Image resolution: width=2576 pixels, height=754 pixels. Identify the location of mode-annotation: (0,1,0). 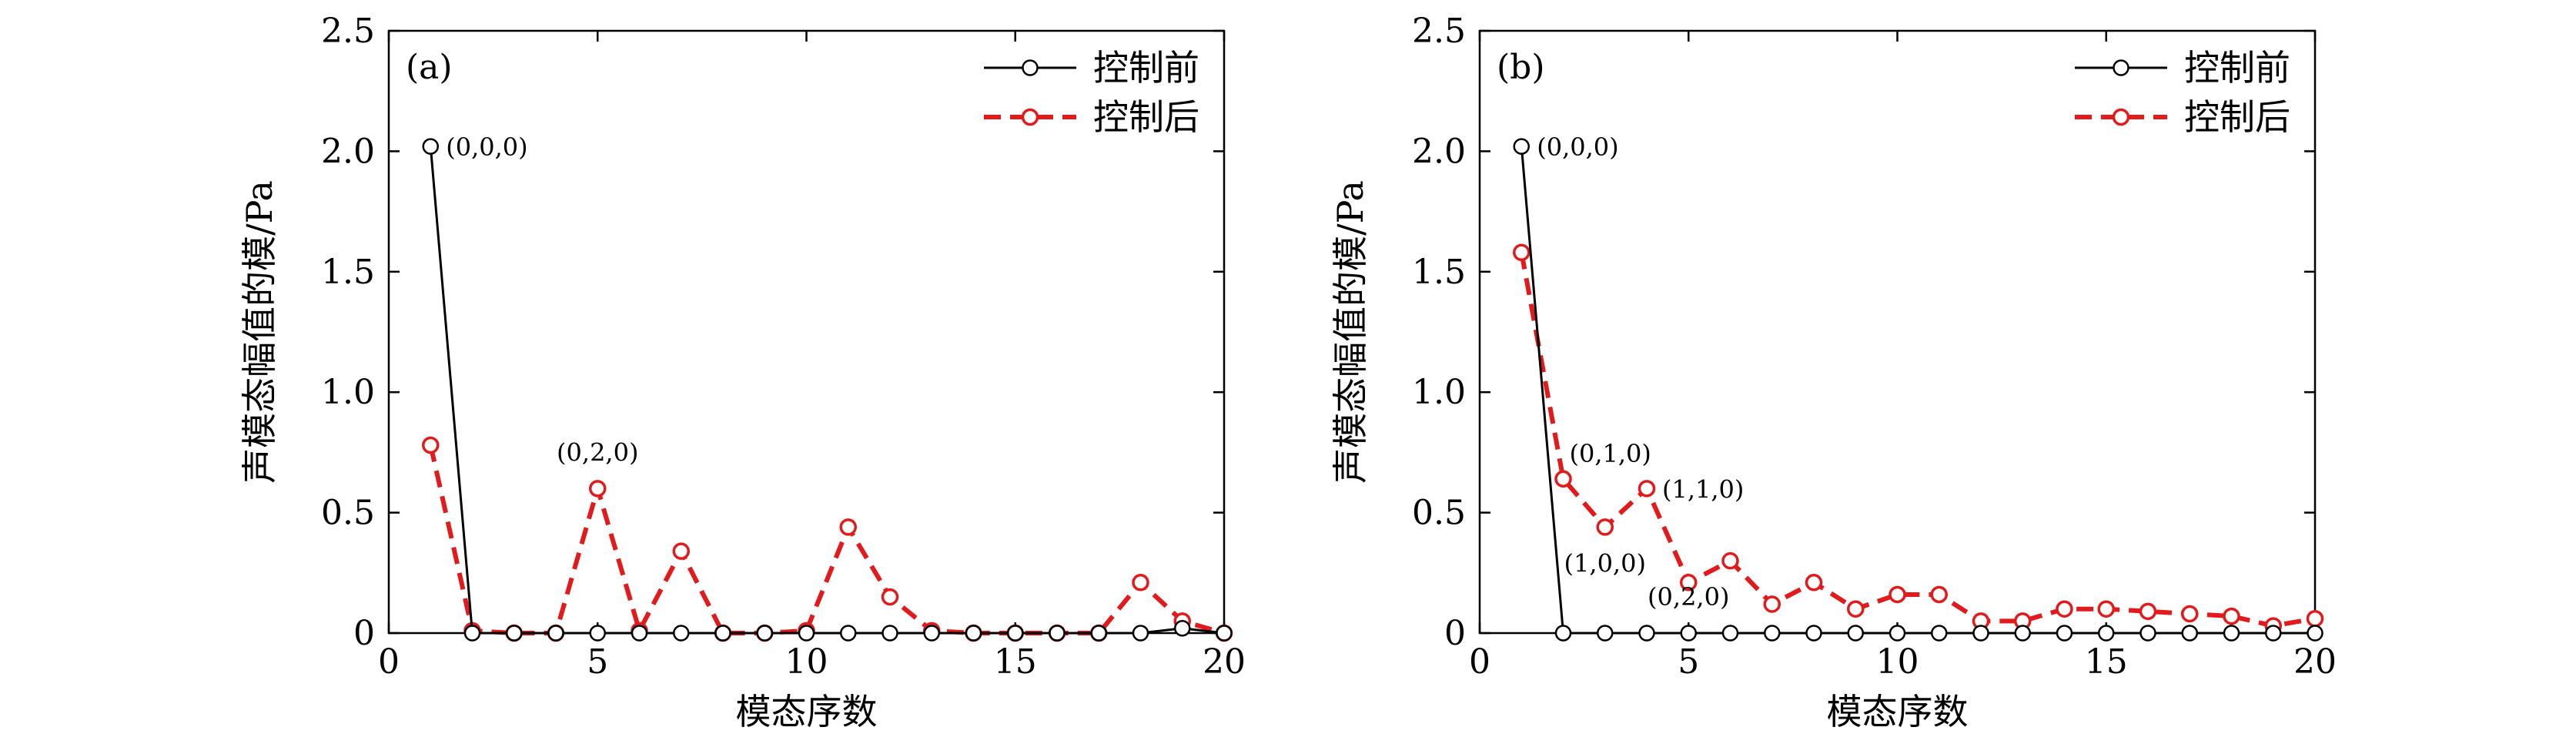
(1611, 453).